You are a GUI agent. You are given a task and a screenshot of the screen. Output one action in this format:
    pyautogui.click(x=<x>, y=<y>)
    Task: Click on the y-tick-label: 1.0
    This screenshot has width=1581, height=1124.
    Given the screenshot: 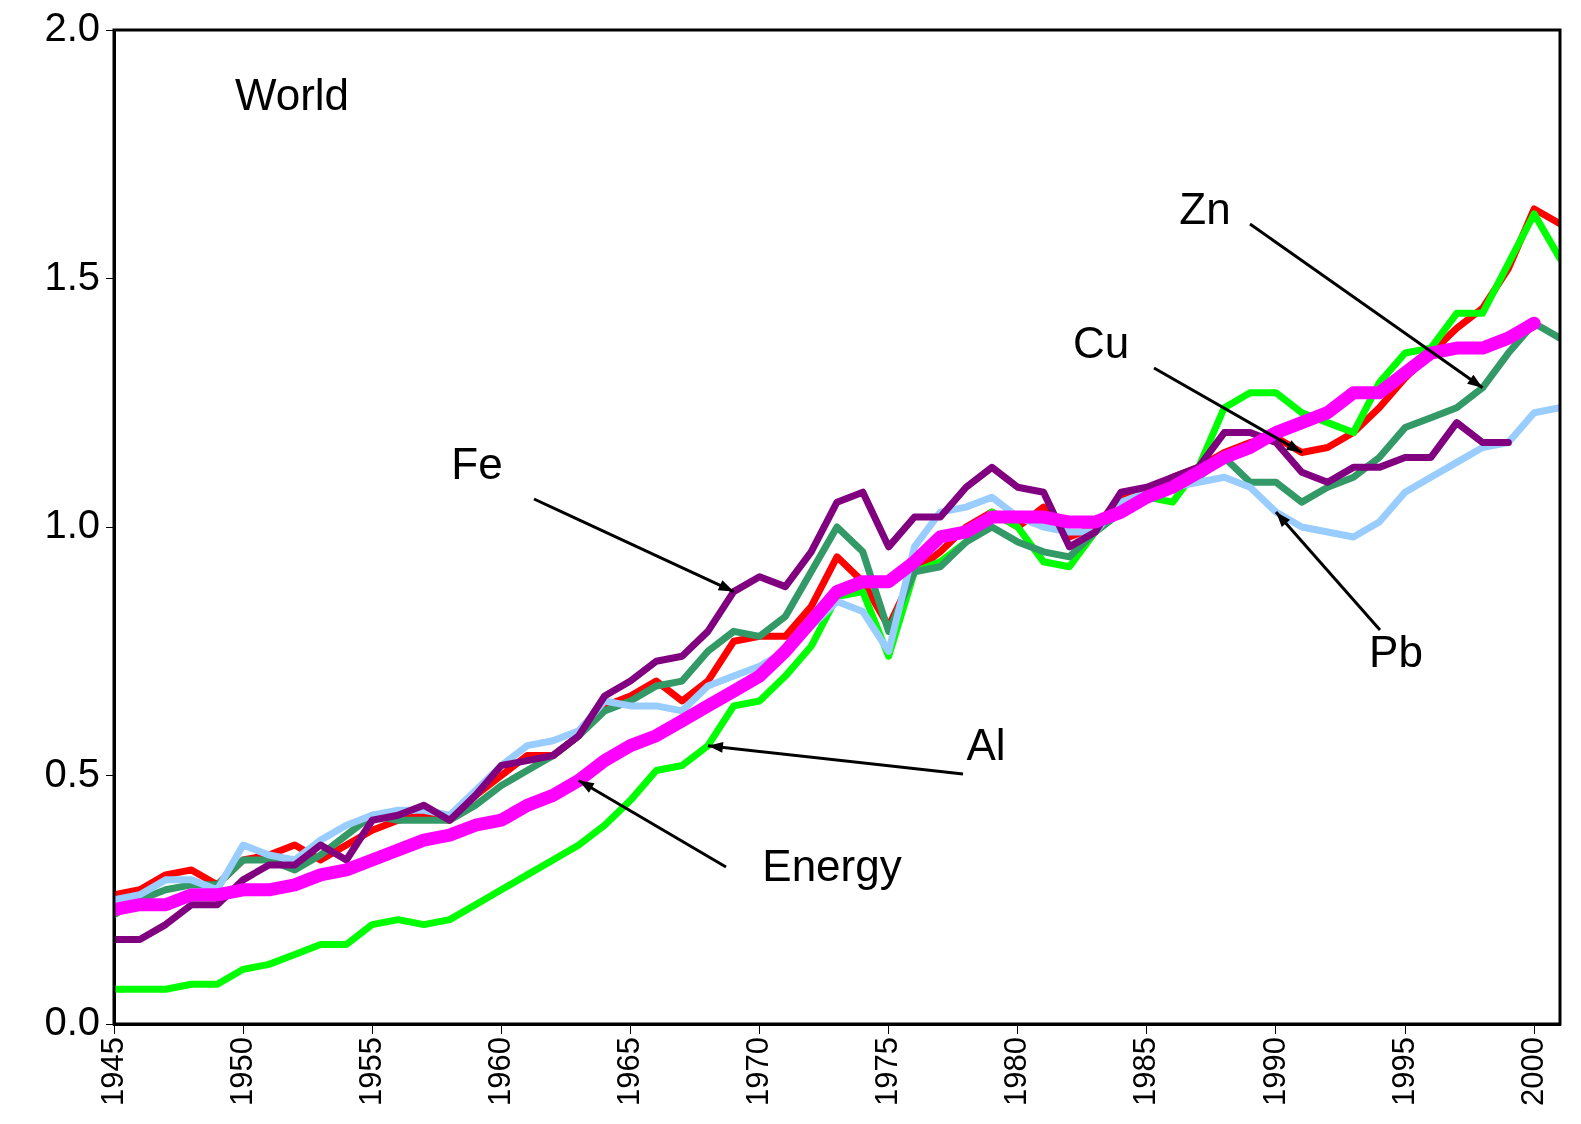 What is the action you would take?
    pyautogui.click(x=72, y=524)
    